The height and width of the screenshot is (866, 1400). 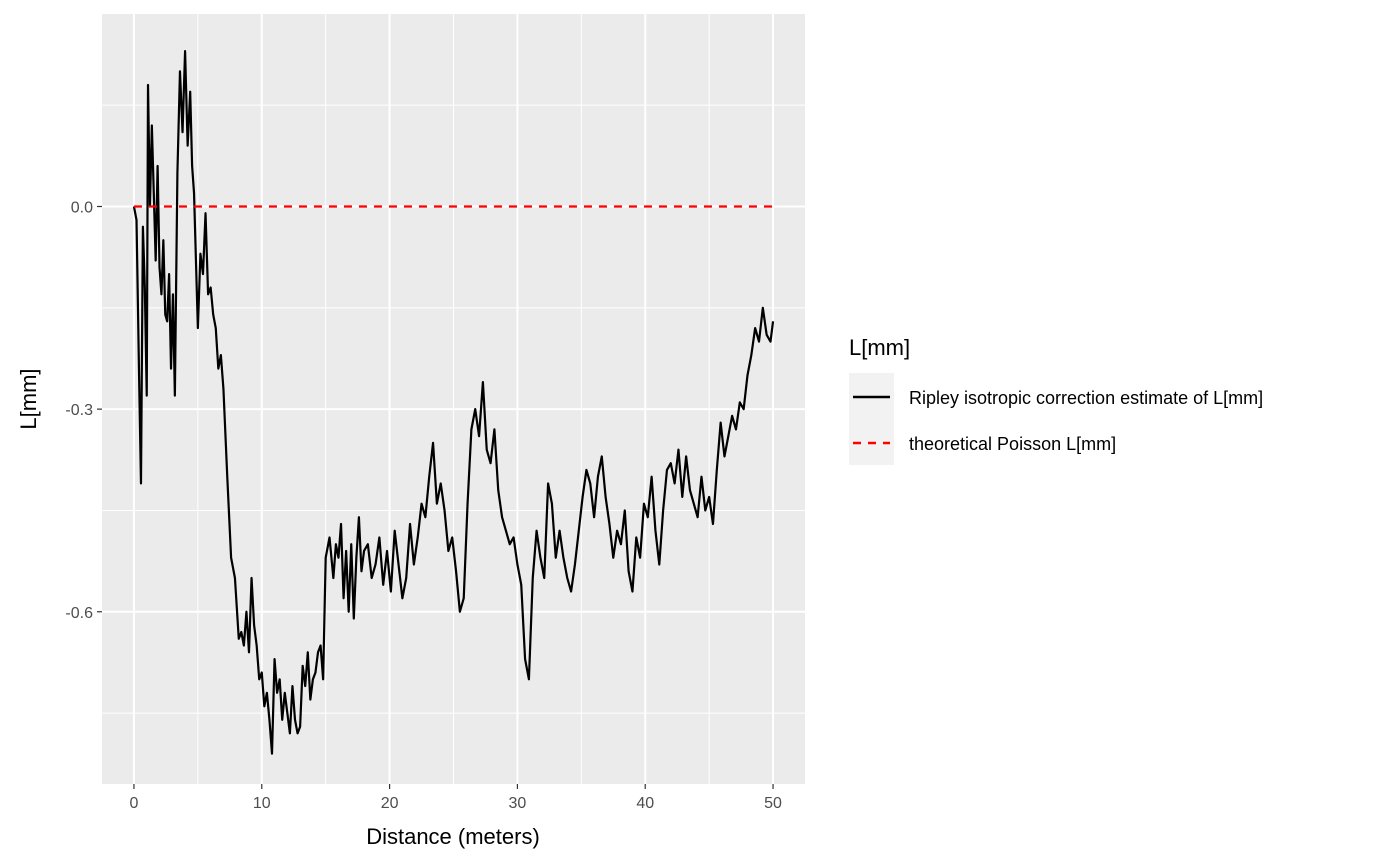 What do you see at coordinates (262, 803) in the screenshot?
I see `x-tick-label: 10` at bounding box center [262, 803].